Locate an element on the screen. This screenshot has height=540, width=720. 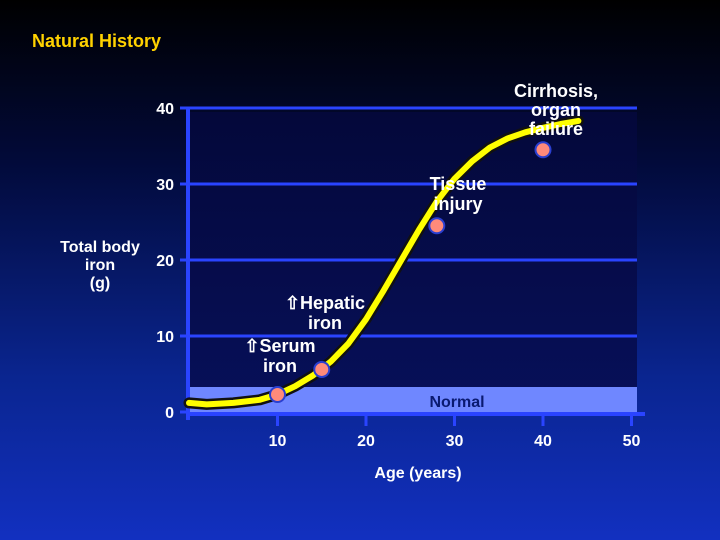
y-tick-label: 30 is located at coordinates (165, 185).